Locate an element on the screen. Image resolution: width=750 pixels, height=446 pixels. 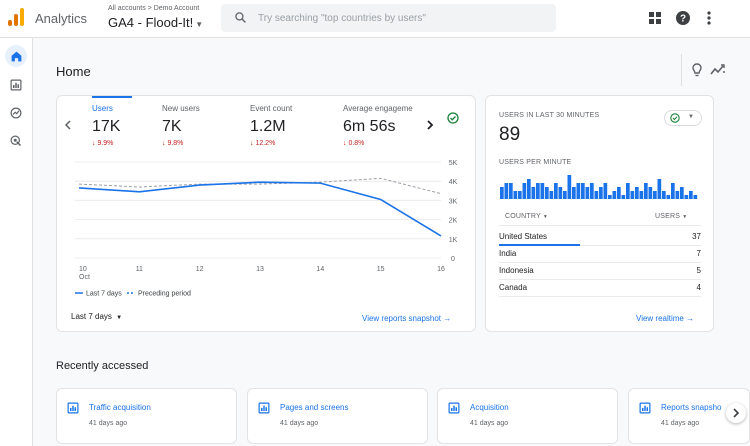
view-reports-snapshot-link: View reports snapshot → is located at coordinates (406, 318).